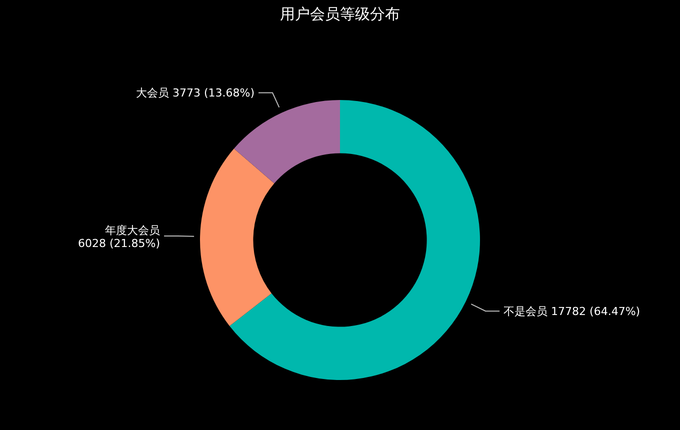 The height and width of the screenshot is (430, 680). Describe the element at coordinates (132, 230) in the screenshot. I see `slice-label: 年度大会员` at that location.